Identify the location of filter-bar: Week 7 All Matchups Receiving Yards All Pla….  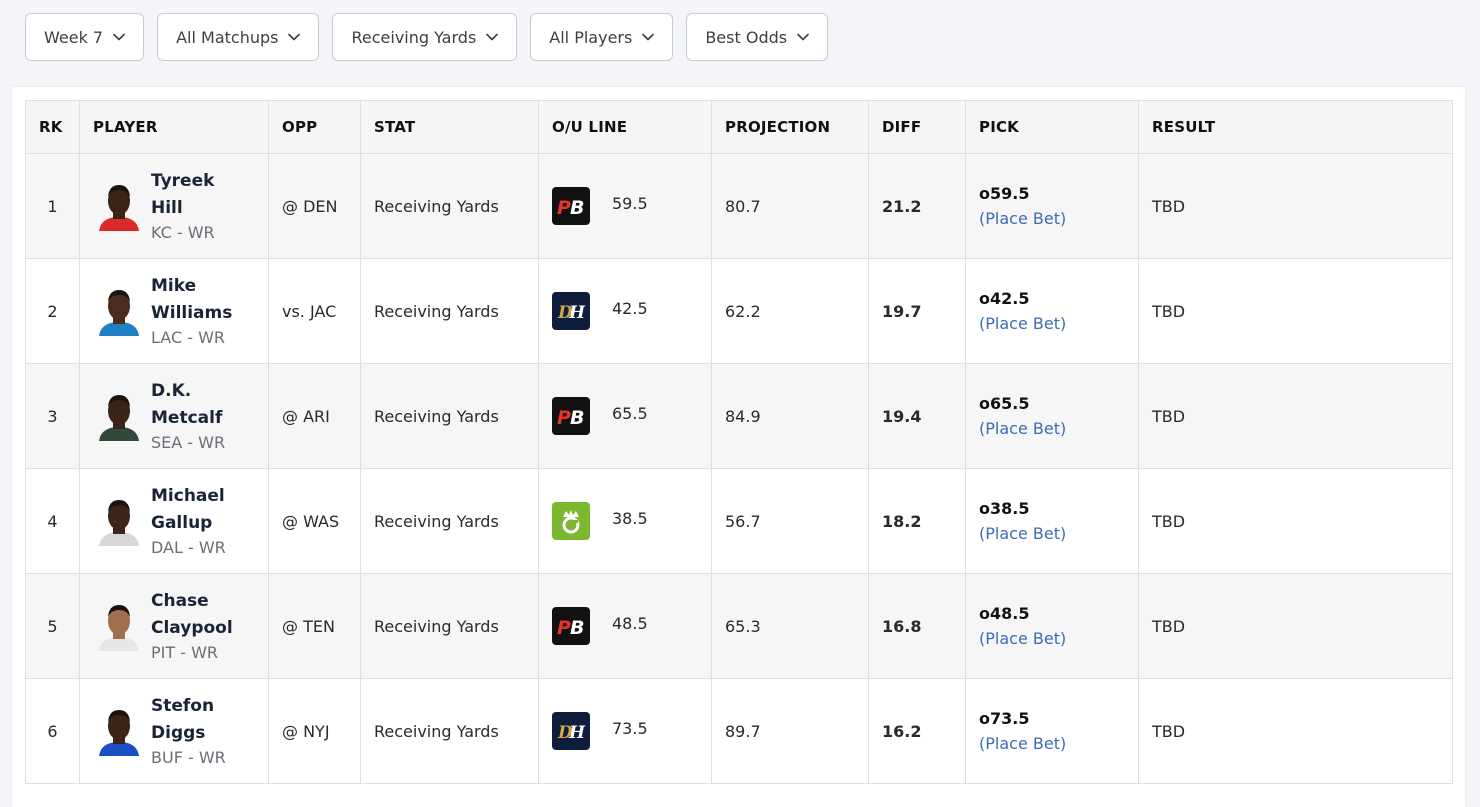
(427, 37).